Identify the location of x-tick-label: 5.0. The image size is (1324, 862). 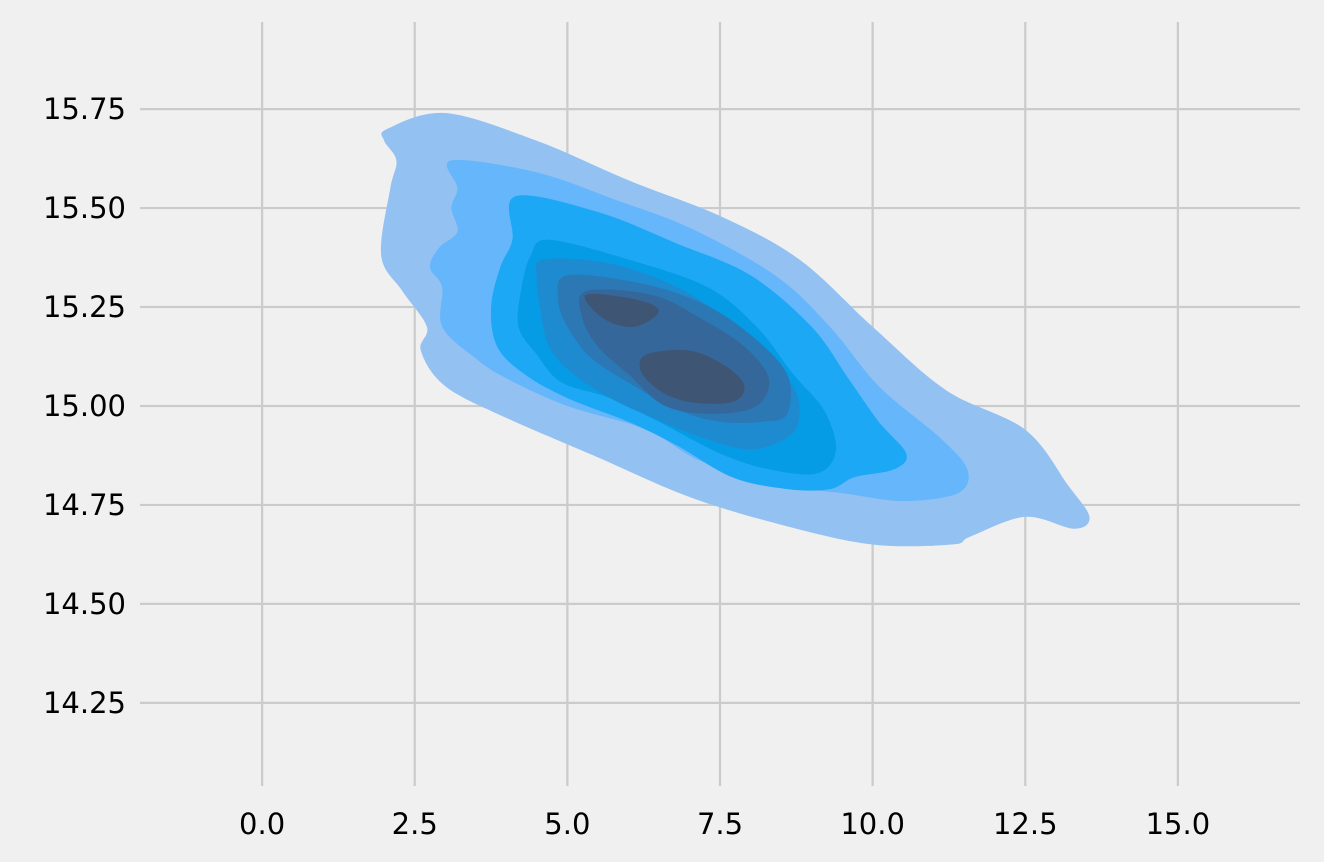
(567, 824).